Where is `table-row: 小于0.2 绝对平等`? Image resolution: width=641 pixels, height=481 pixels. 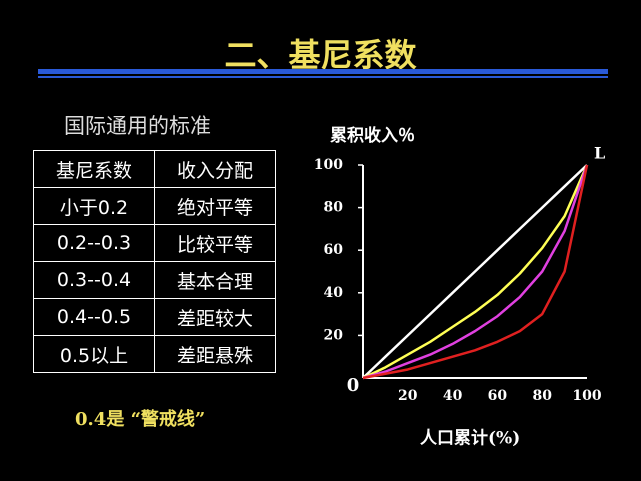
table-row: 小于0.2 绝对平等 is located at coordinates (154, 206).